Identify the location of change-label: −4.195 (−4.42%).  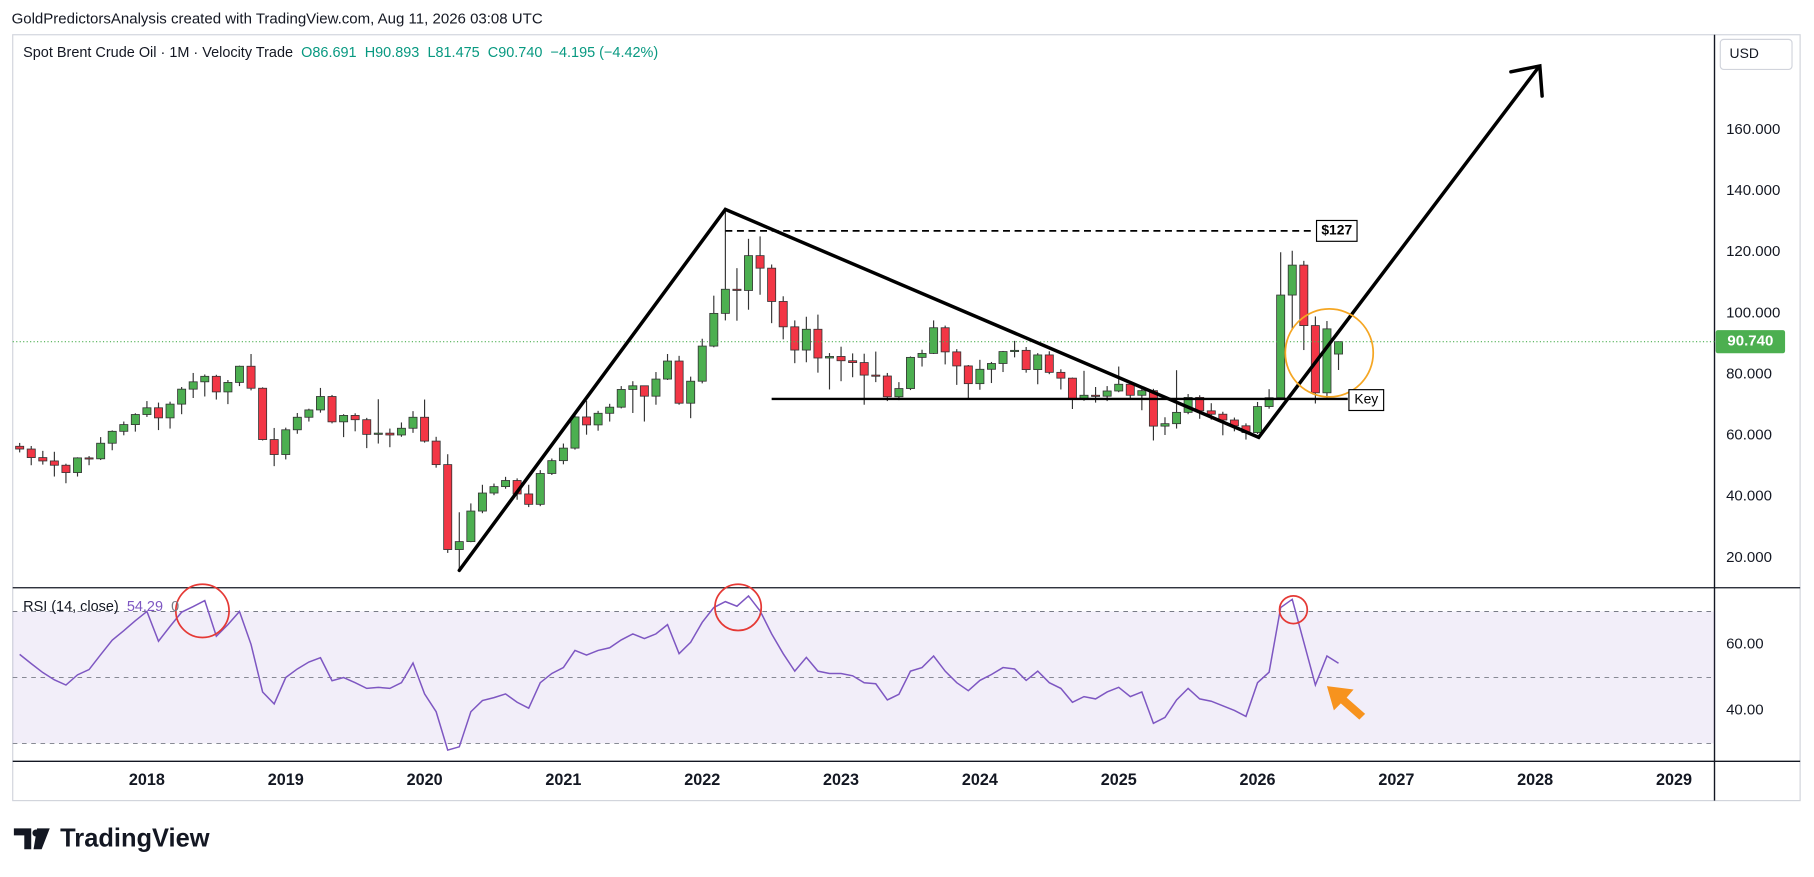
(605, 53).